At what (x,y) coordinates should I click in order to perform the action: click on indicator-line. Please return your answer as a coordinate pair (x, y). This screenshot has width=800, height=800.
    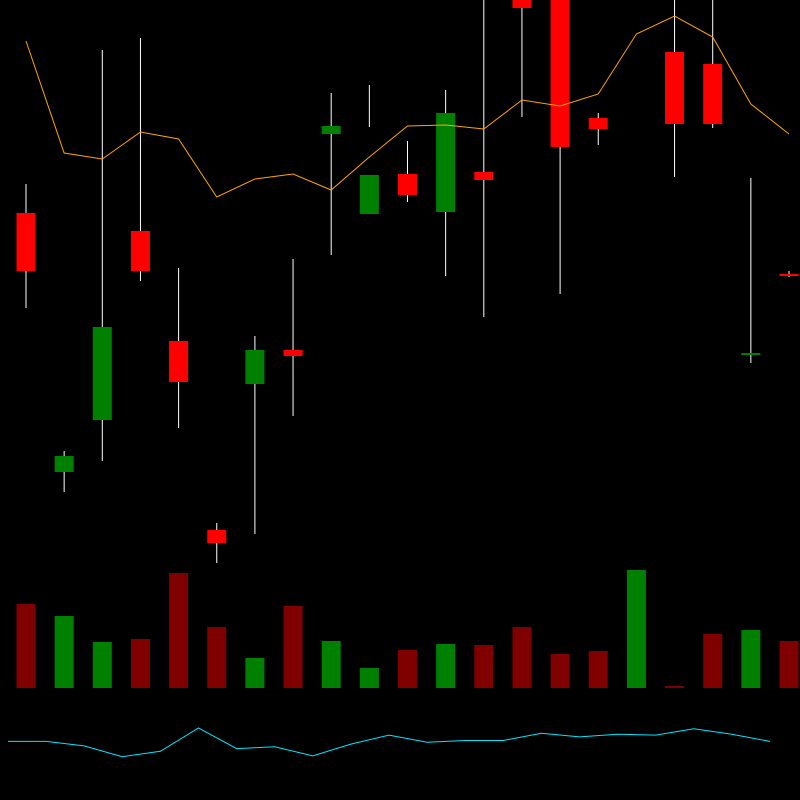
    Looking at the image, I should click on (389, 742).